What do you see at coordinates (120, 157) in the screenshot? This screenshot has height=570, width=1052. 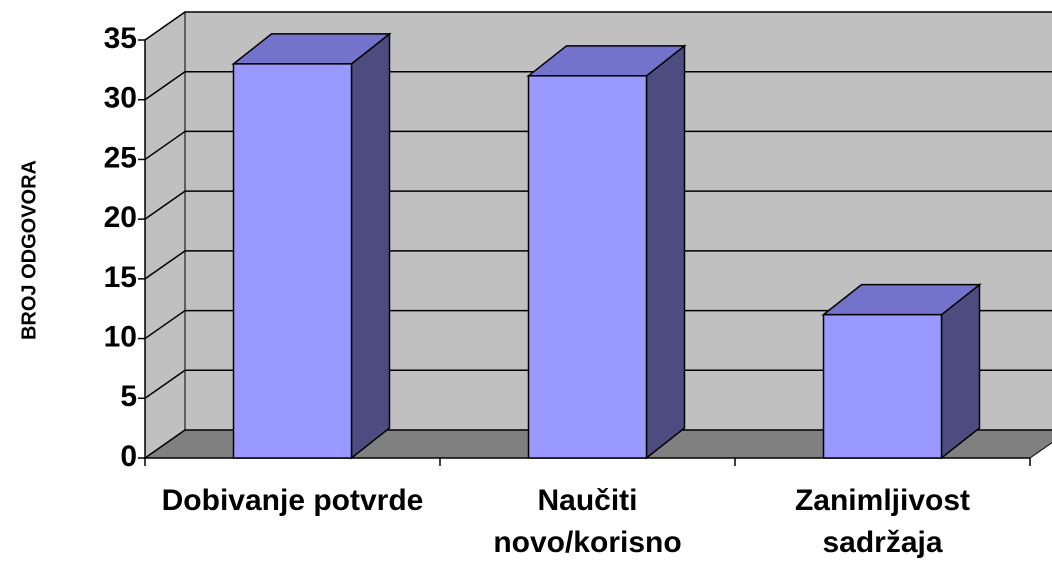 I see `y-tick-label: 25` at bounding box center [120, 157].